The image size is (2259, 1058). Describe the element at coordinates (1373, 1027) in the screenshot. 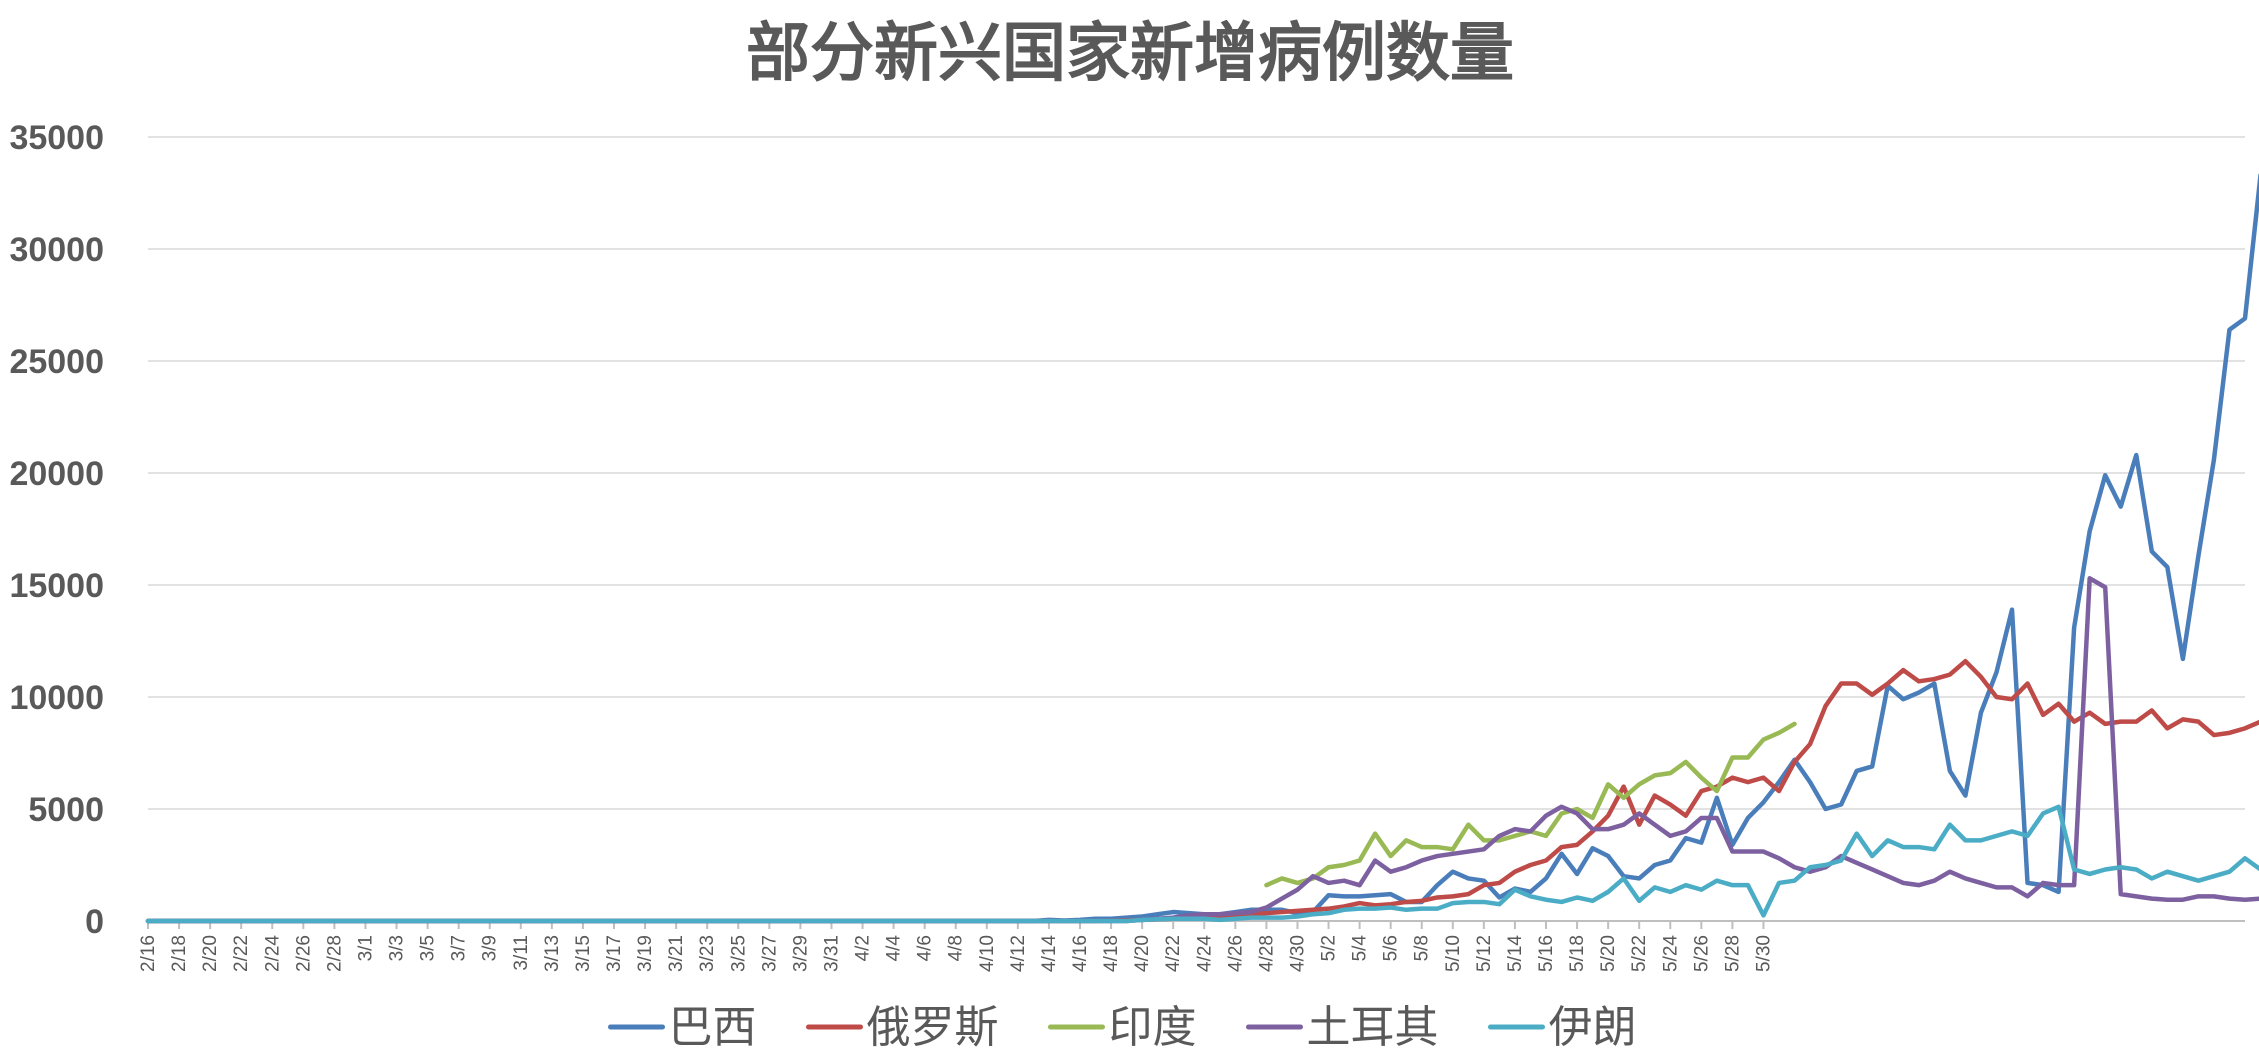

I see `legend-label: 土耳其` at that location.